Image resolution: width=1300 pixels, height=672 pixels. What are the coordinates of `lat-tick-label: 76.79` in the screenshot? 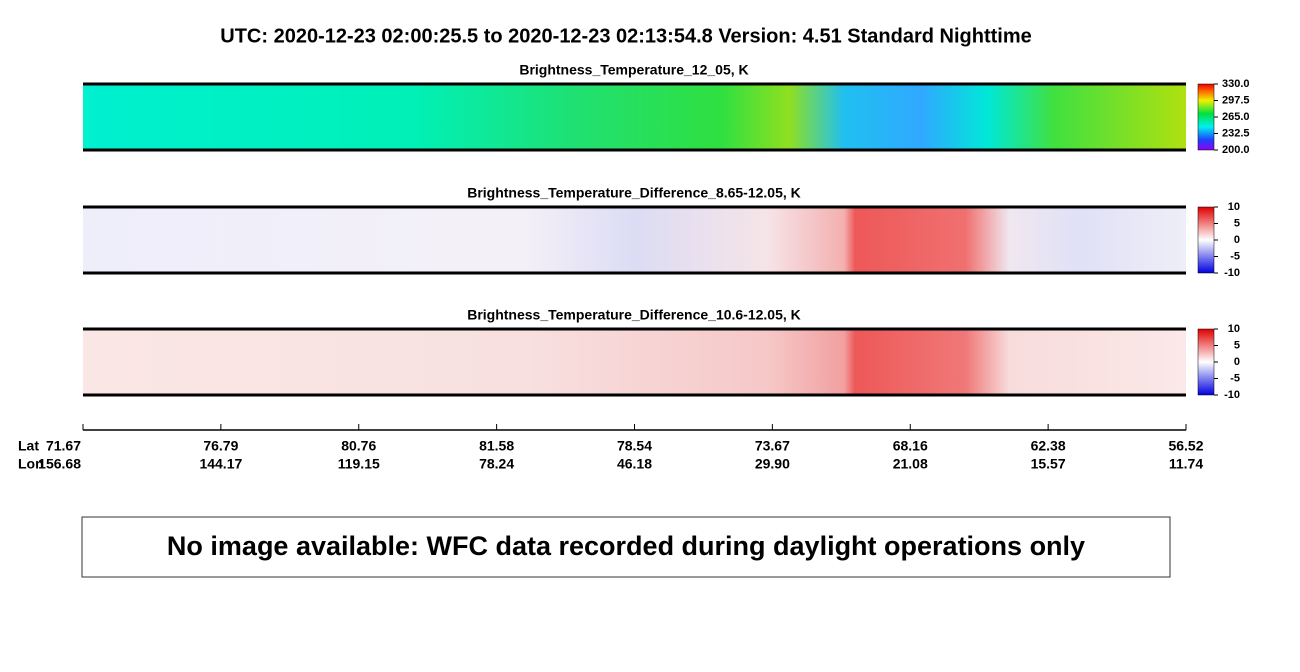 It's located at (220, 446).